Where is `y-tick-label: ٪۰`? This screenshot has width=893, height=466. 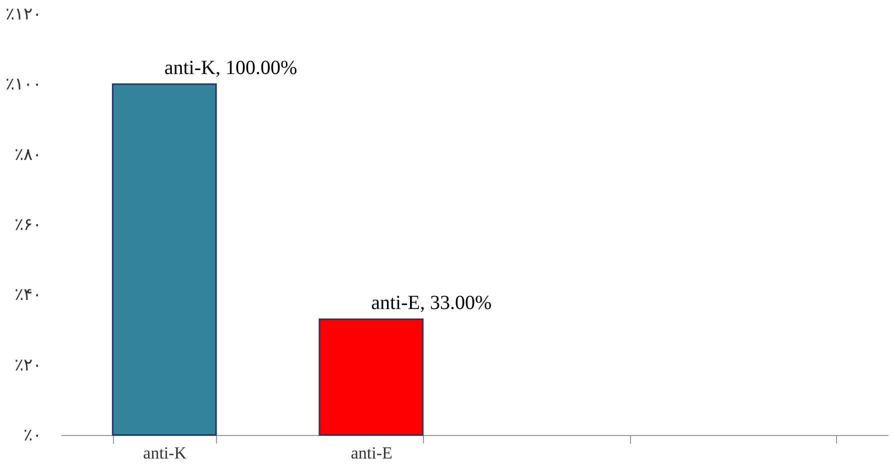
y-tick-label: ٪۰ is located at coordinates (33, 435).